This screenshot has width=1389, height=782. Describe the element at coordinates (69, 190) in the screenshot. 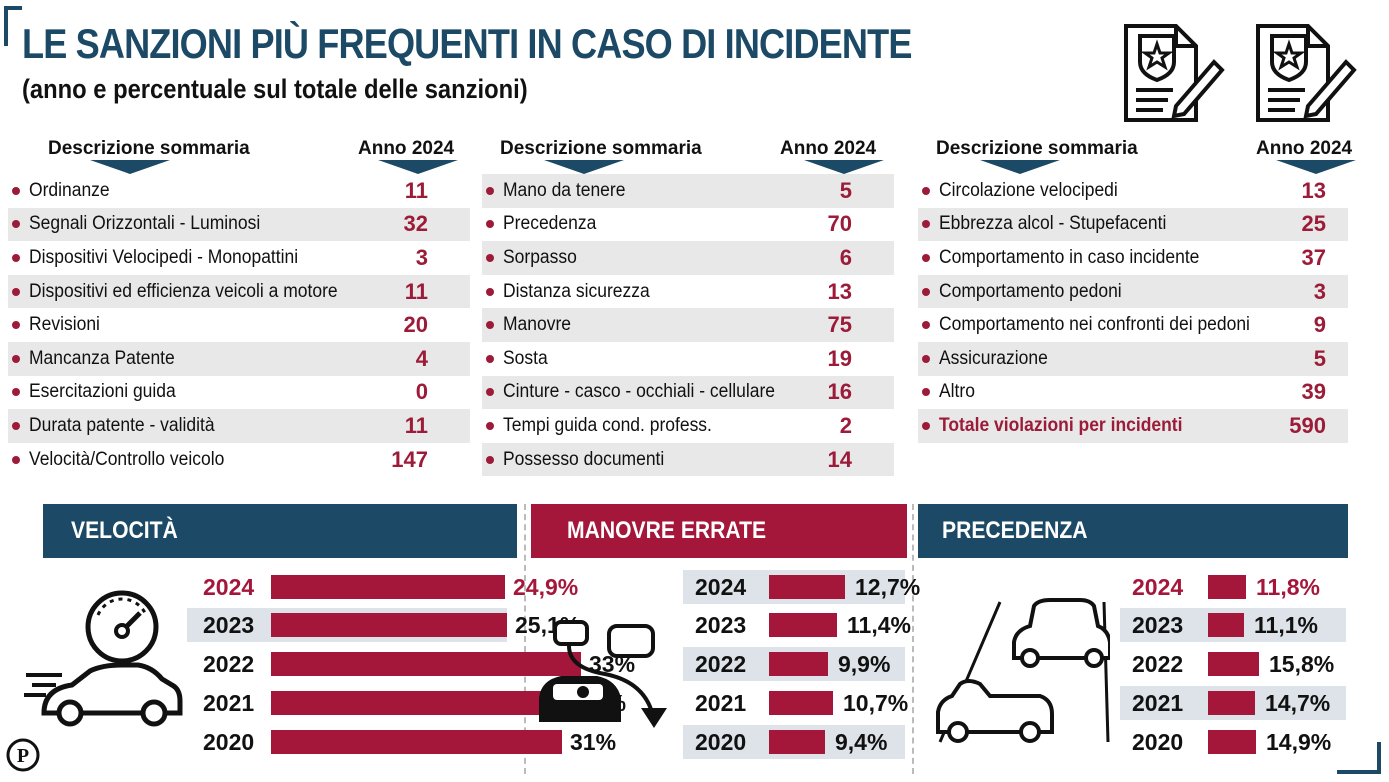

I see `row-label: Ordinanze` at that location.